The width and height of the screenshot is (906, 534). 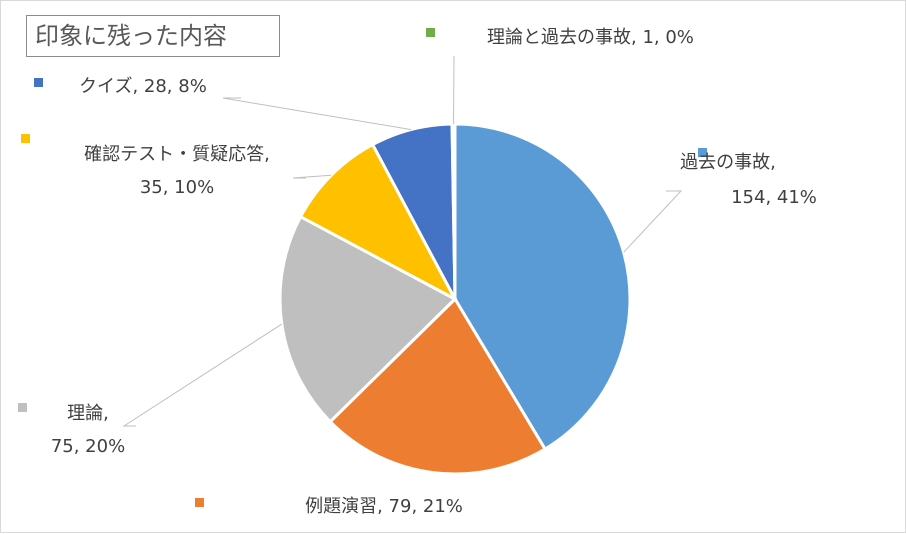 What do you see at coordinates (384, 506) in the screenshot?
I see `data-label: 例題演習, 79, 21%` at bounding box center [384, 506].